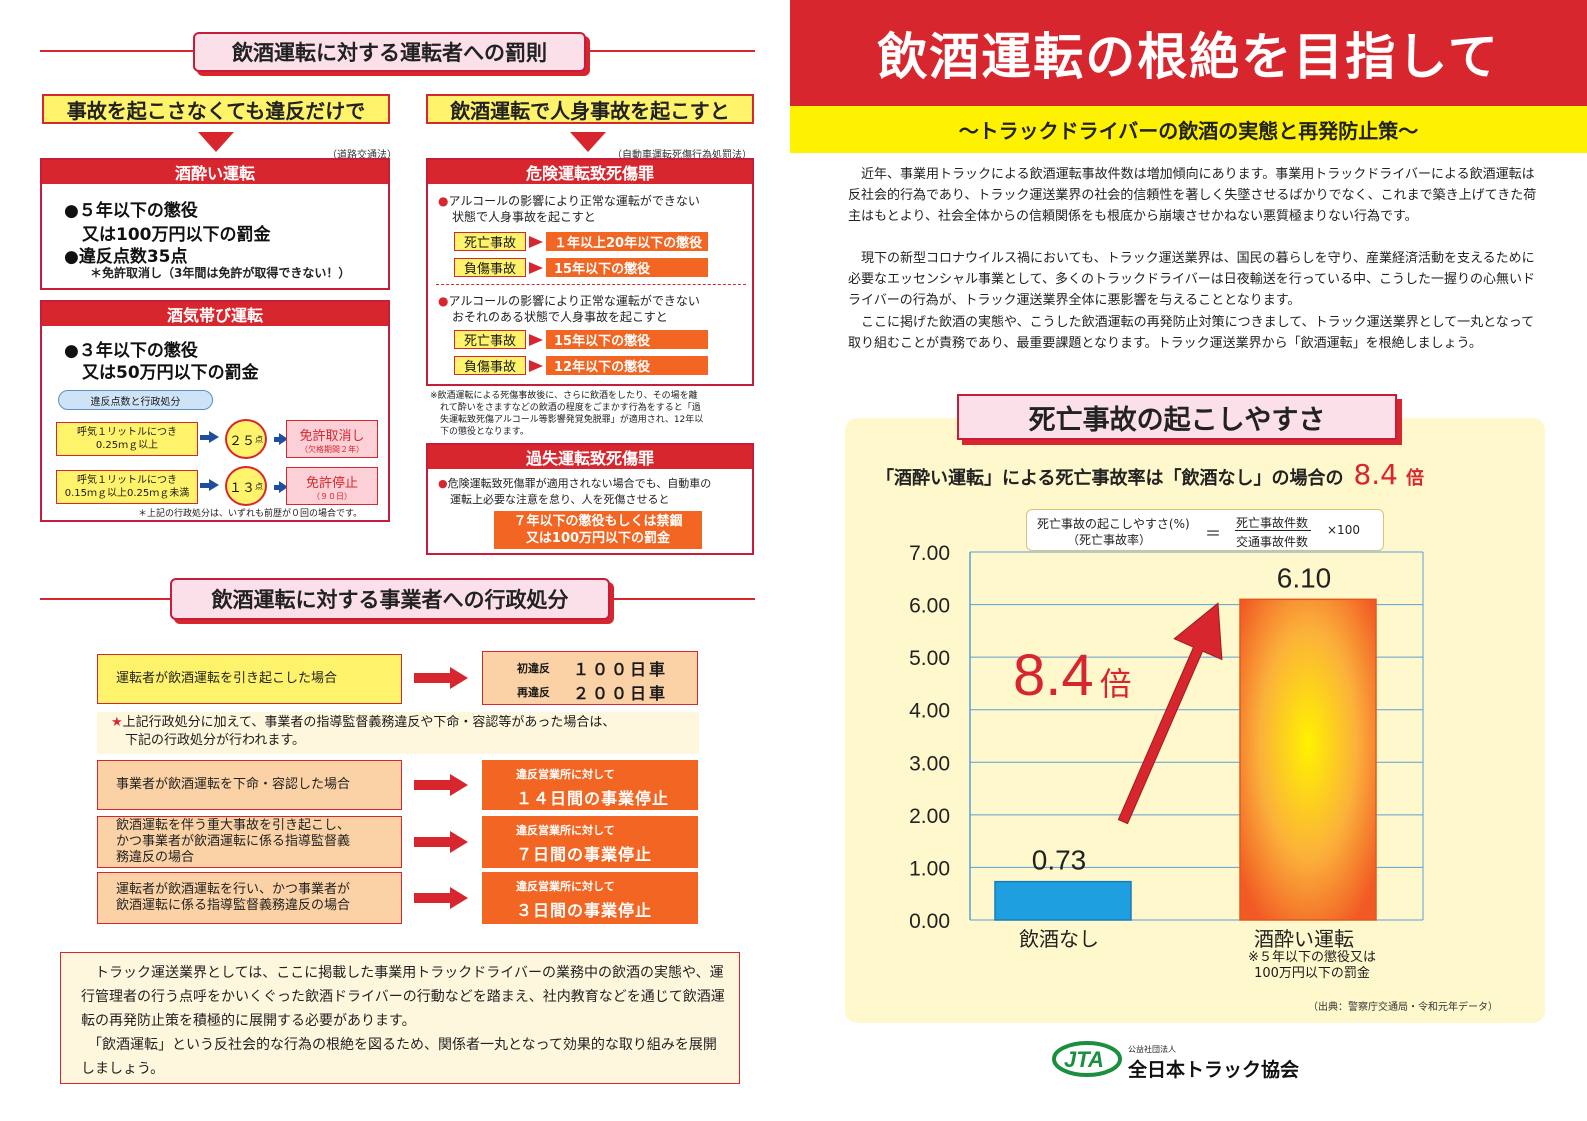 Image resolution: width=1587 pixels, height=1121 pixels. I want to click on license-suspended-box: 免許停止 （９０日）, so click(332, 486).